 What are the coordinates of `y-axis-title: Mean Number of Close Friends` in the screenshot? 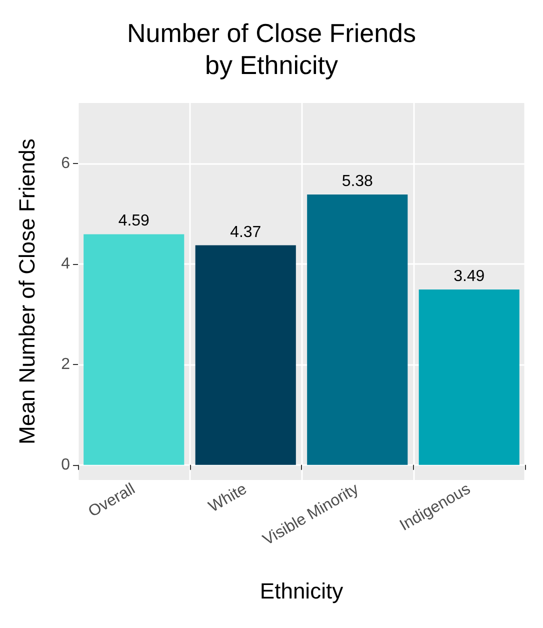 It's located at (27, 291).